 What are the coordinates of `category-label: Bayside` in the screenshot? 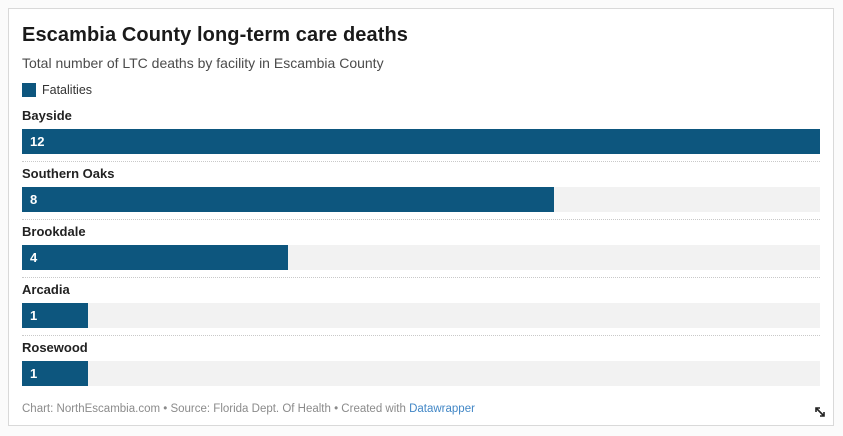 It's located at (47, 115).